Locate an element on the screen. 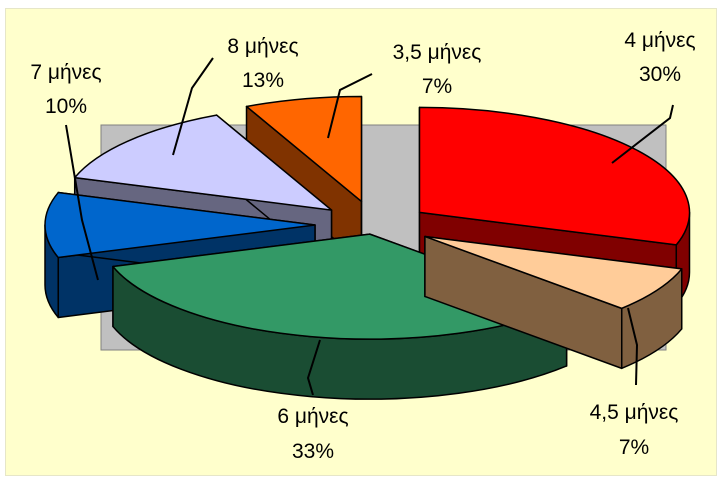 The image size is (724, 482). leader-line-8-months is located at coordinates (193, 106).